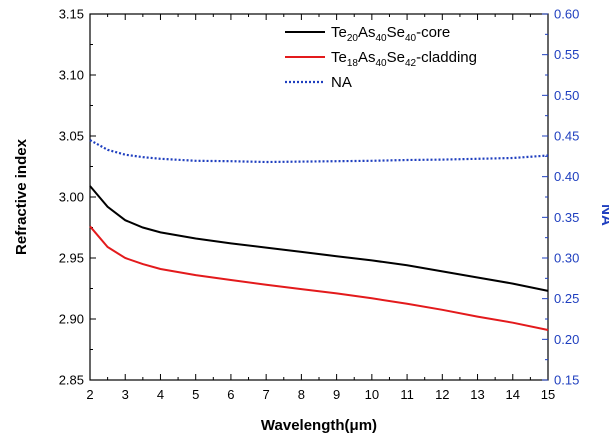 This screenshot has height=443, width=609. I want to click on y-tick-label: 2.95, so click(71, 258).